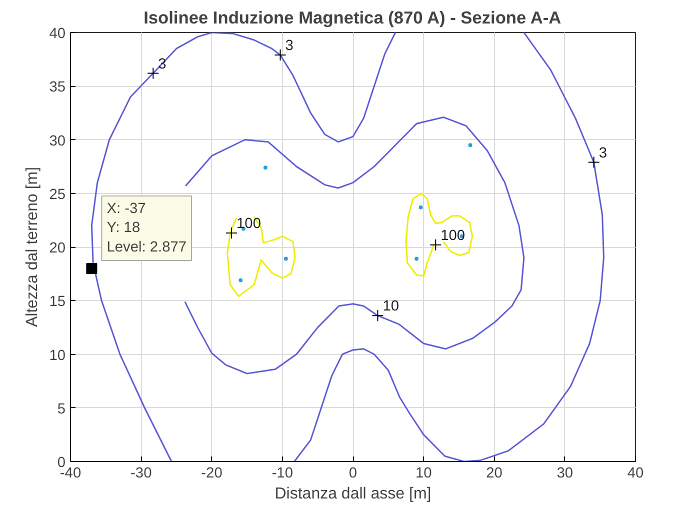 The image size is (680, 516). I want to click on annotation: 10, so click(391, 306).